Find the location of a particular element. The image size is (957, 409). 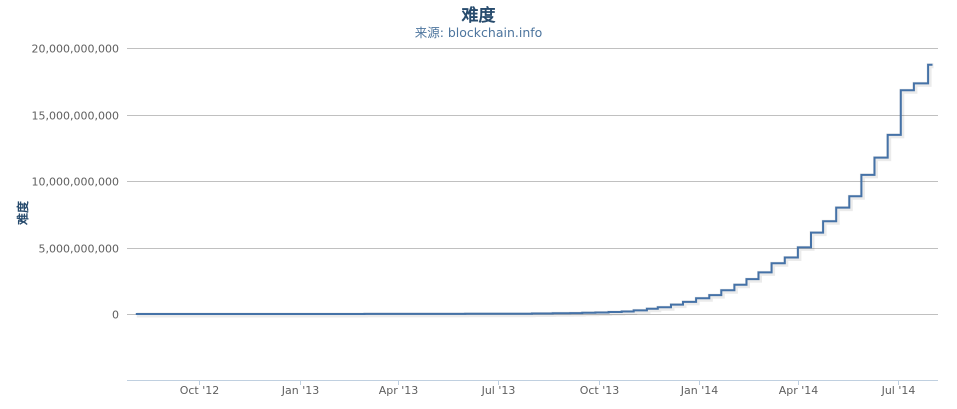

x-tick-label: Jan '14 is located at coordinates (699, 390).